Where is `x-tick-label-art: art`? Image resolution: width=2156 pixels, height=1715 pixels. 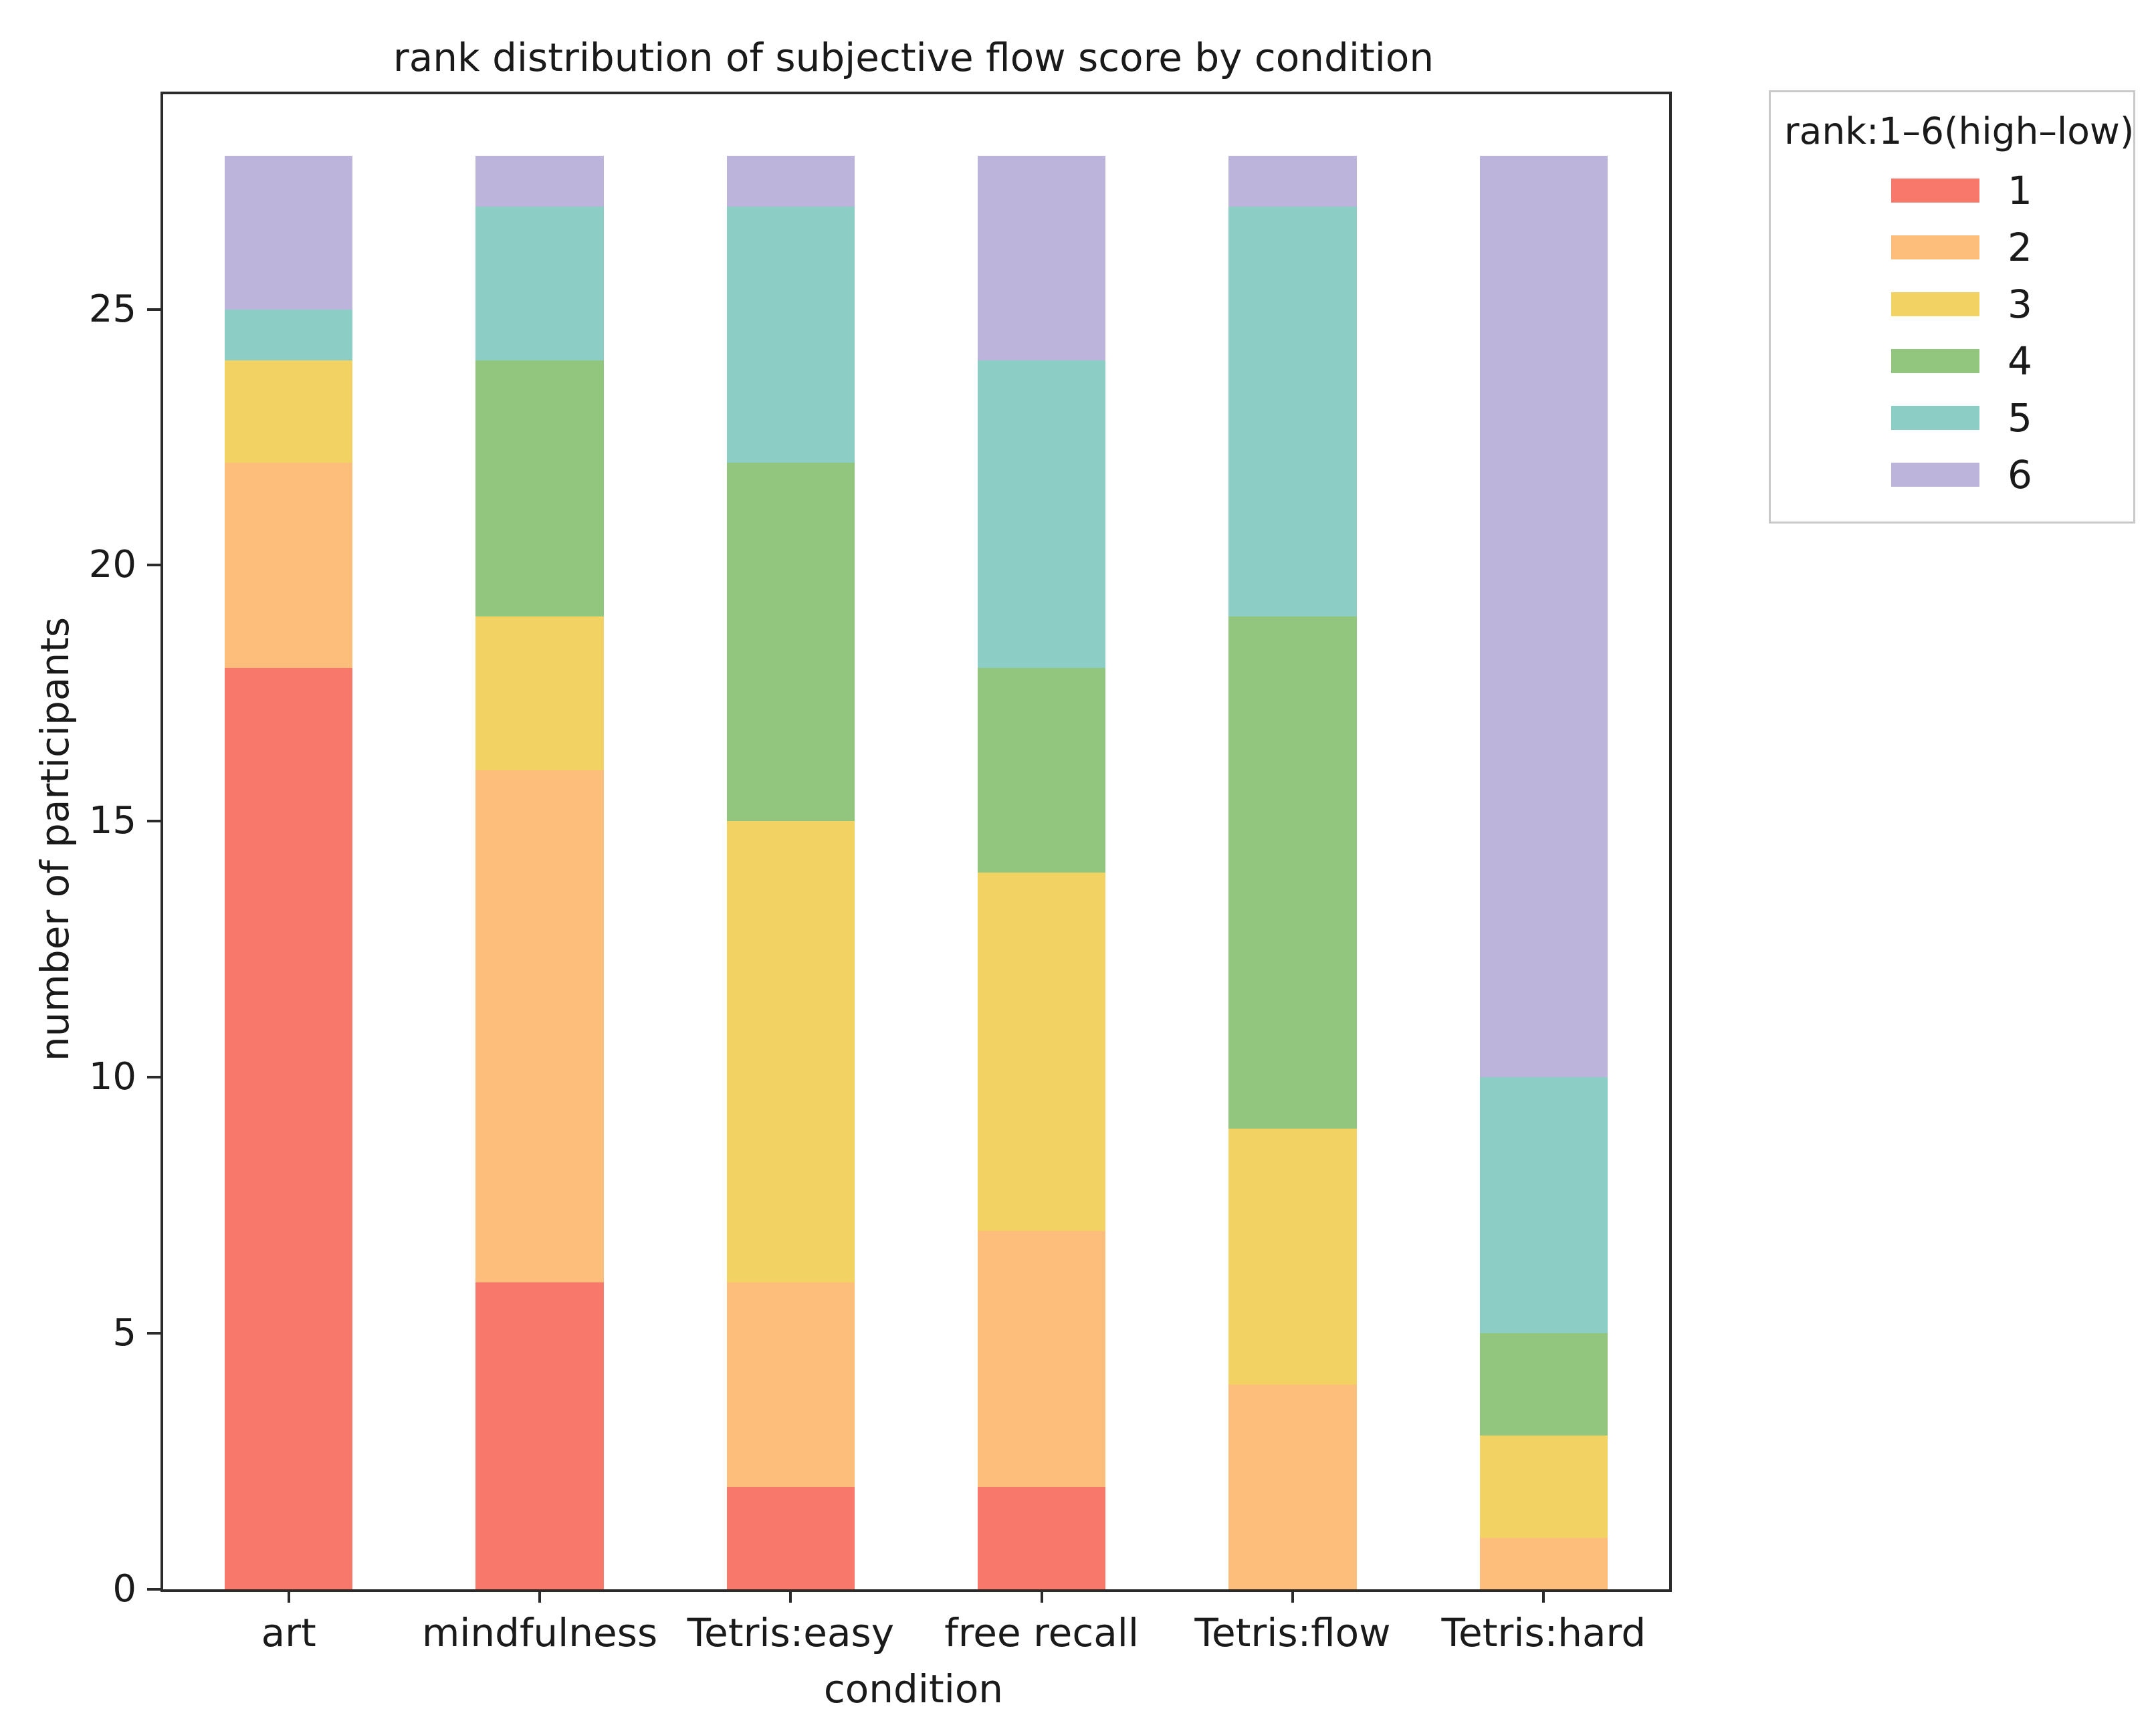 x-tick-label-art: art is located at coordinates (289, 1633).